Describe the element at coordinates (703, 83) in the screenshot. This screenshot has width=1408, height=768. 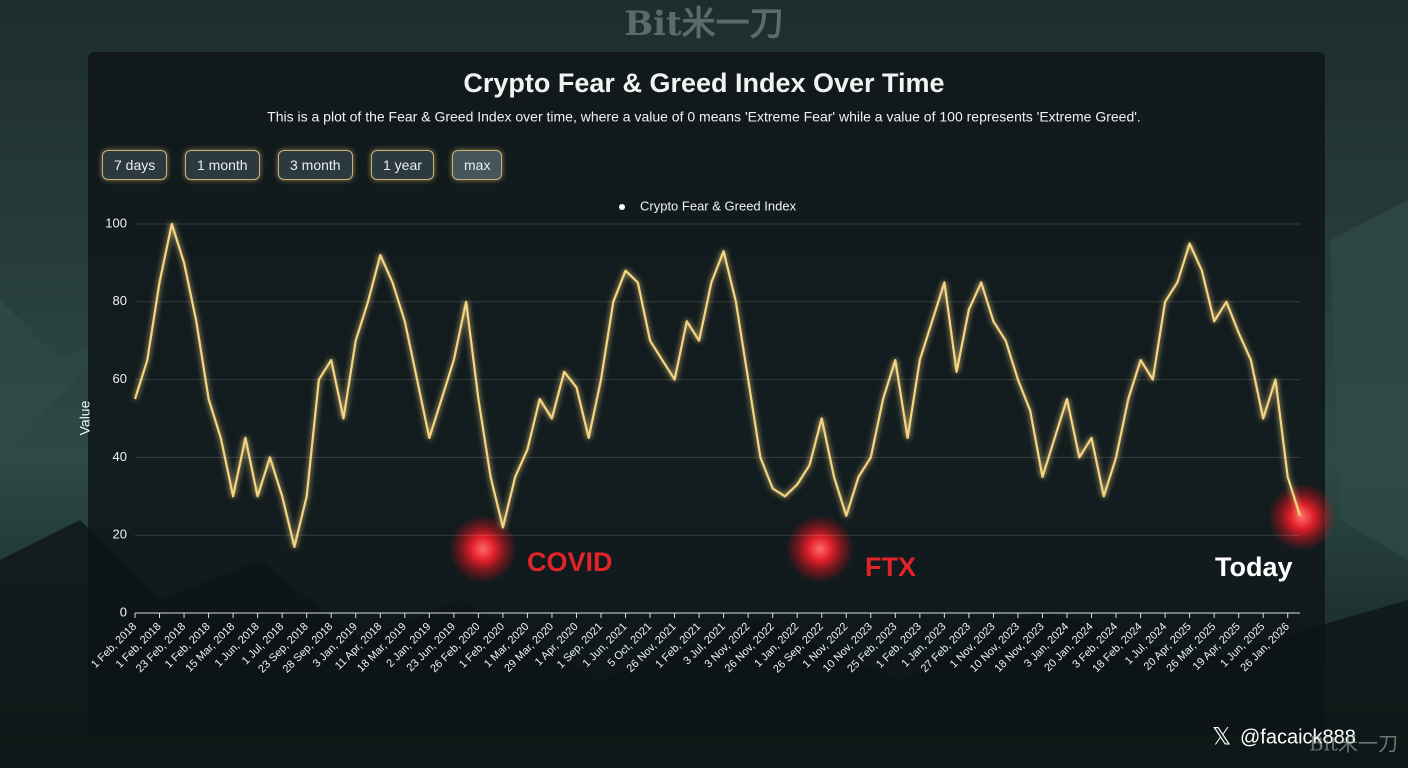
I see `chart-title: Crypto Fear & Greed Index Over Time` at that location.